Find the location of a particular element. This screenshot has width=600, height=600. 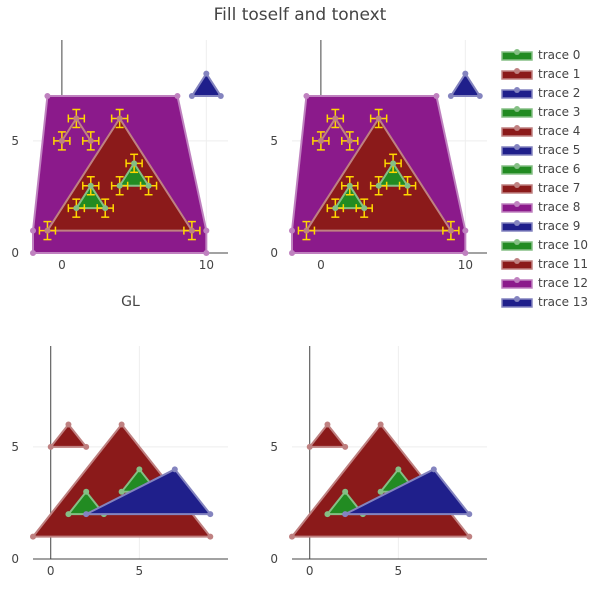

legend-label: trace 6 is located at coordinates (559, 169).